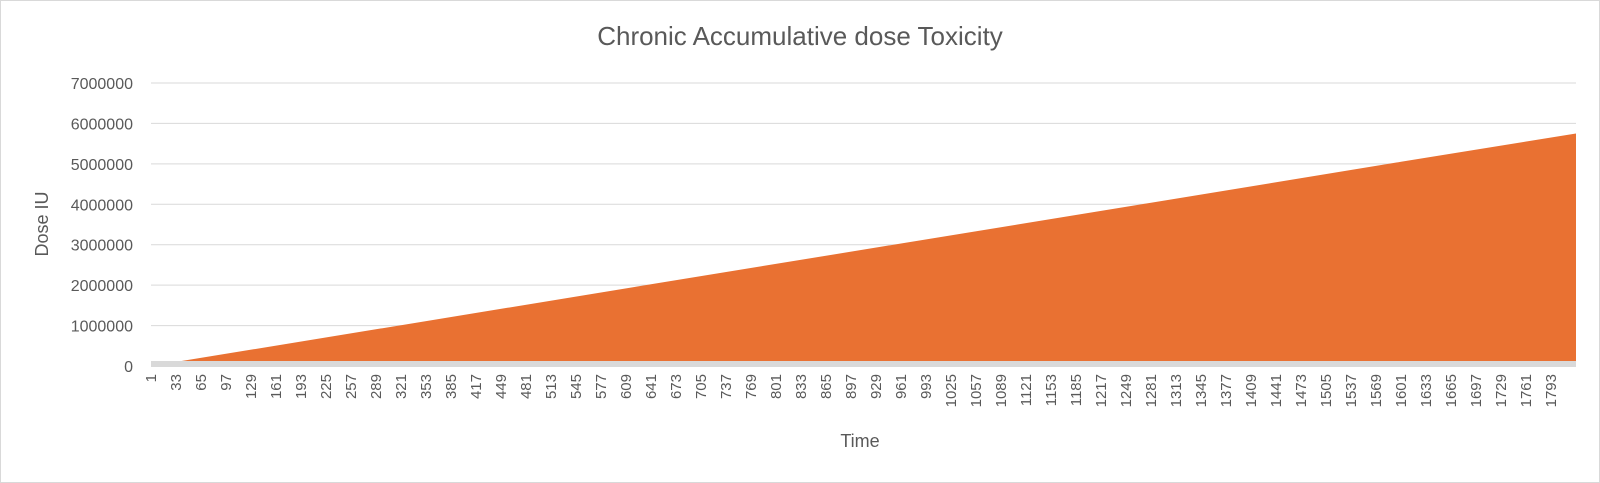 The image size is (1600, 483). What do you see at coordinates (863, 364) in the screenshot?
I see `baseline-band` at bounding box center [863, 364].